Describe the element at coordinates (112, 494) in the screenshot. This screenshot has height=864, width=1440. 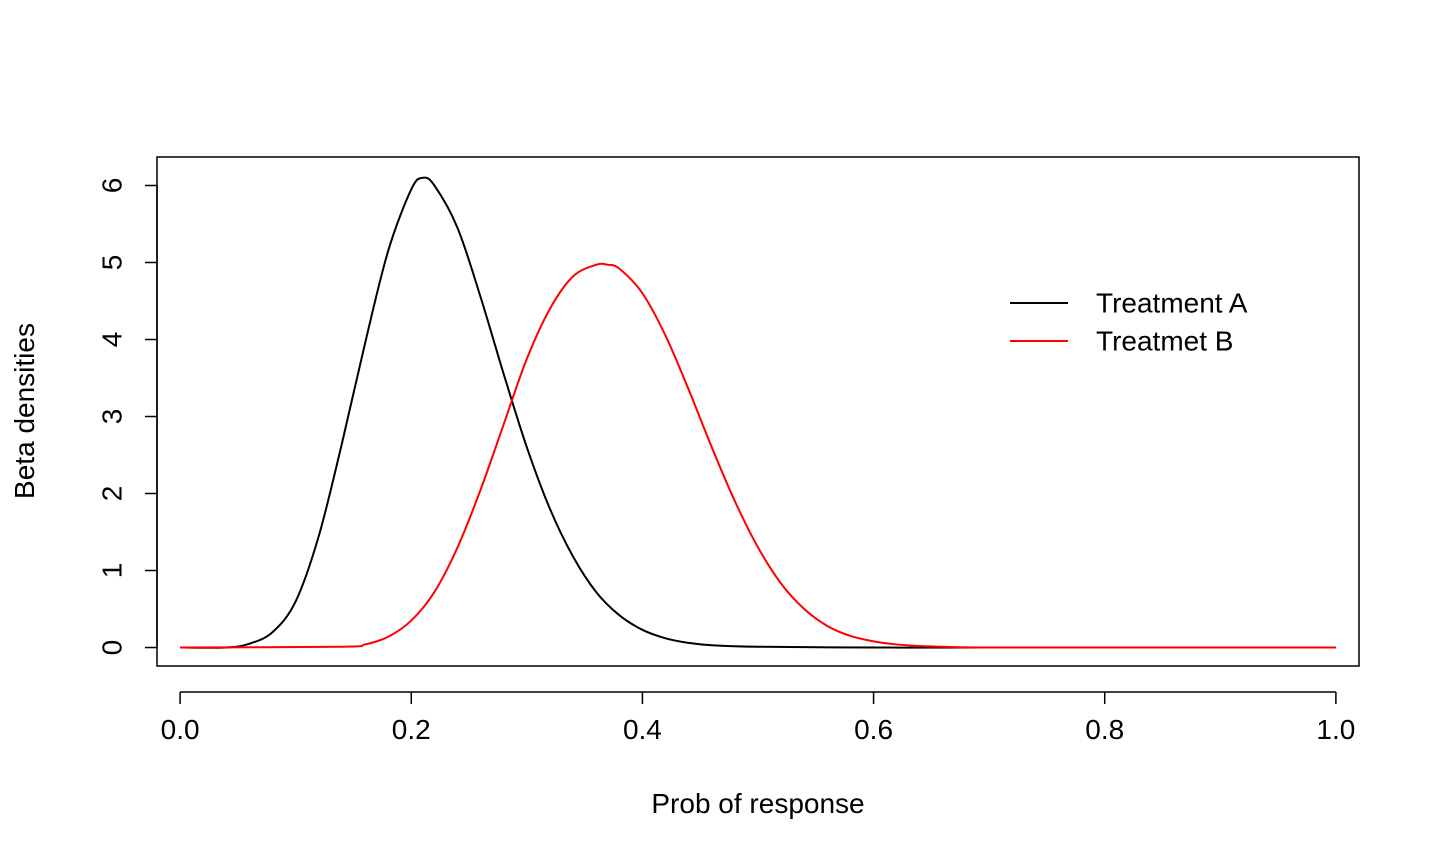
I see `y-tick-label: 2` at that location.